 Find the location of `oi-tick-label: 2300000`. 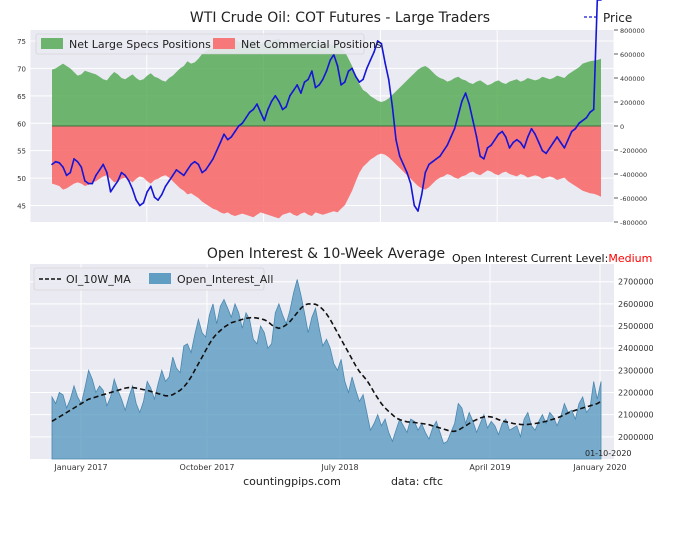

oi-tick-label: 2300000 is located at coordinates (636, 370).